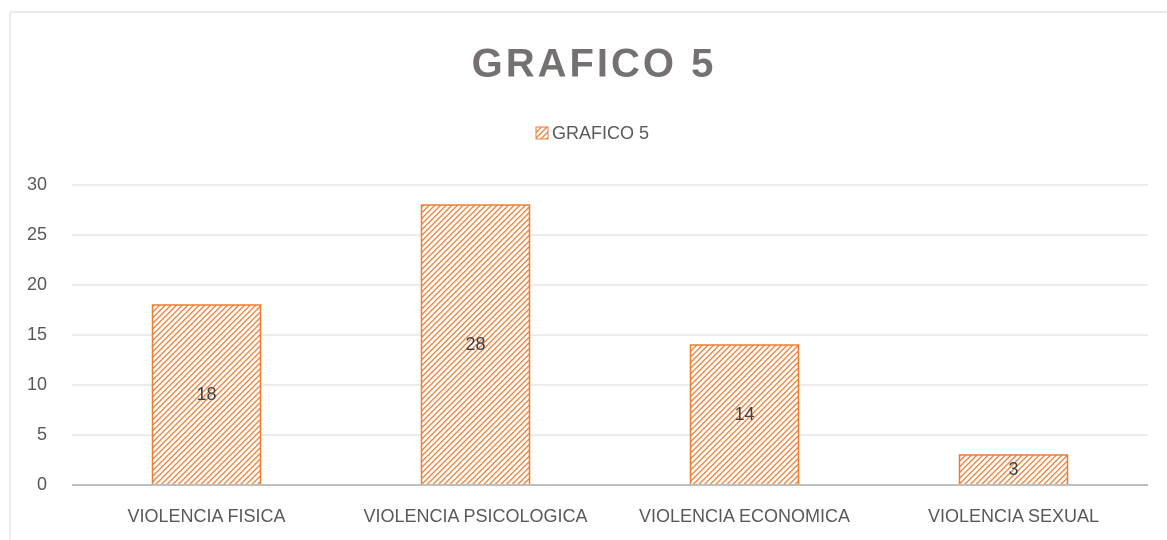 The image size is (1167, 540). I want to click on y-tick-label: 30, so click(37, 184).